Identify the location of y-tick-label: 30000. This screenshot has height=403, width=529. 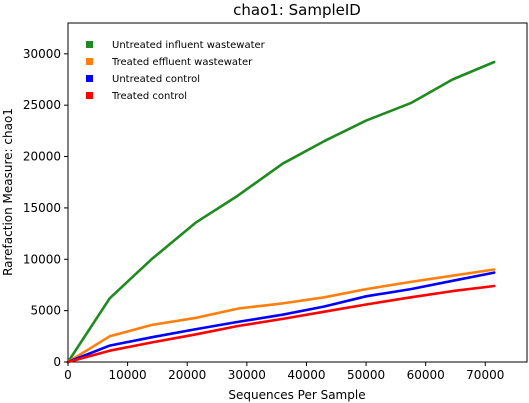
(42, 54).